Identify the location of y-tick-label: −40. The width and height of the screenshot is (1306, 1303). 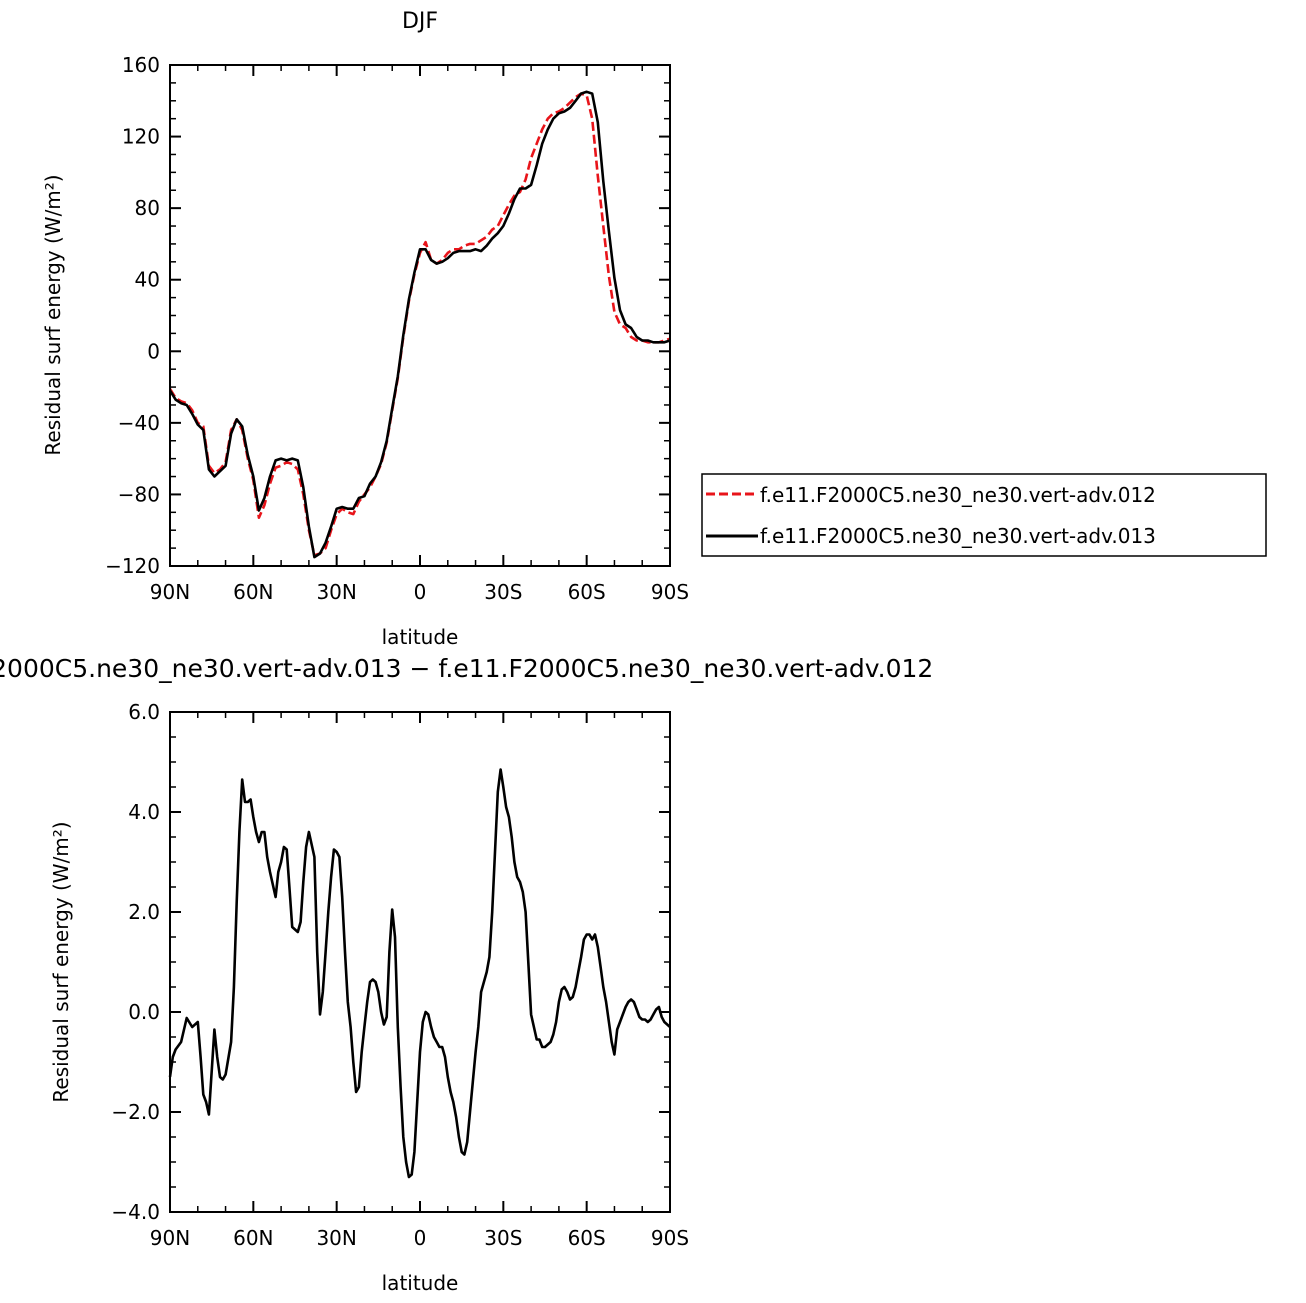
(139, 423).